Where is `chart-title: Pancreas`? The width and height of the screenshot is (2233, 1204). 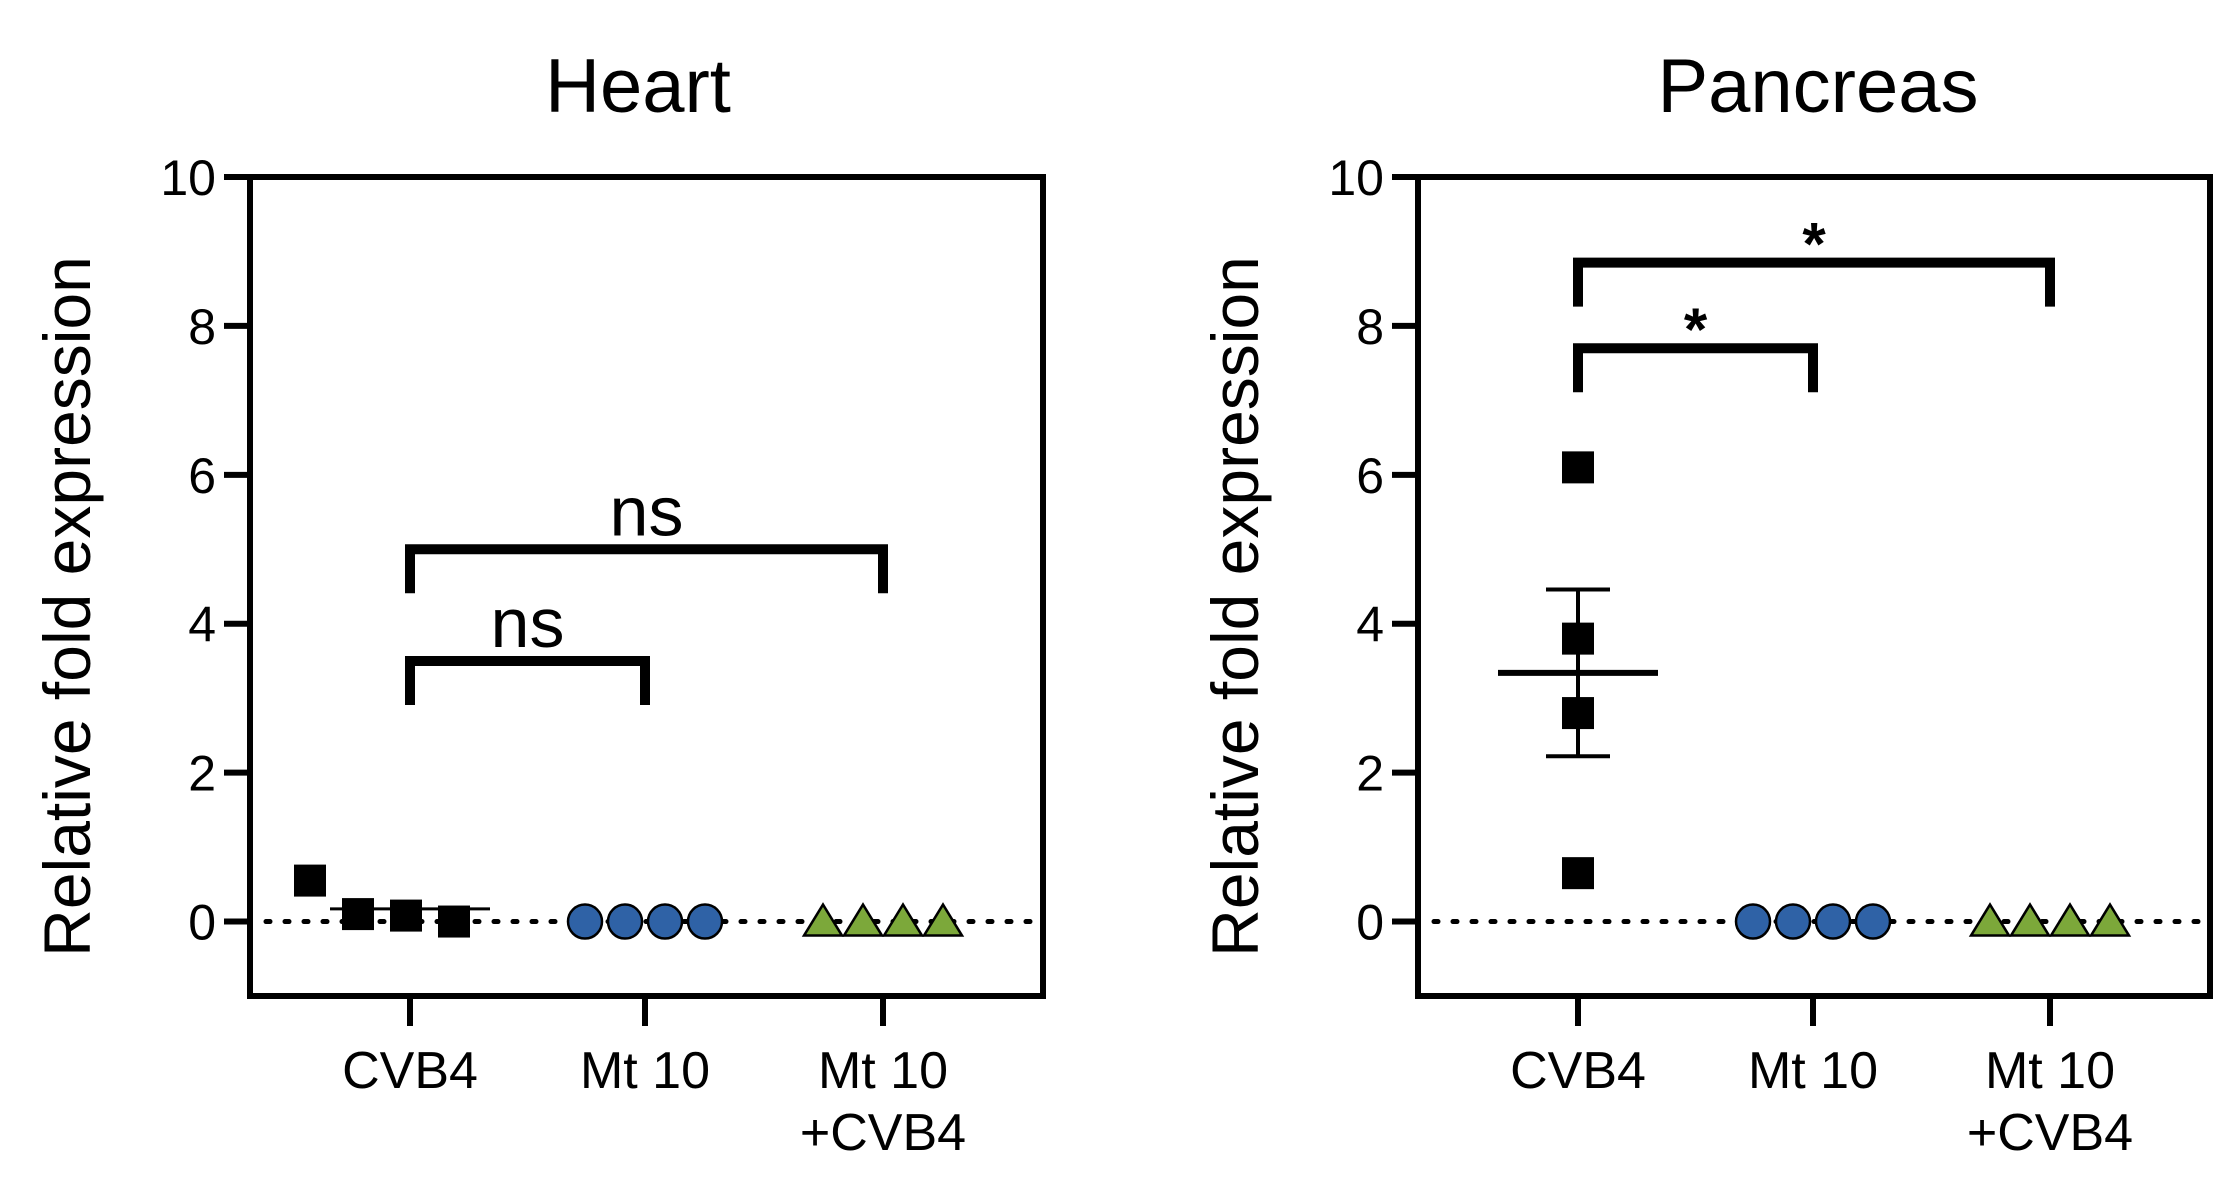 chart-title: Pancreas is located at coordinates (1817, 86).